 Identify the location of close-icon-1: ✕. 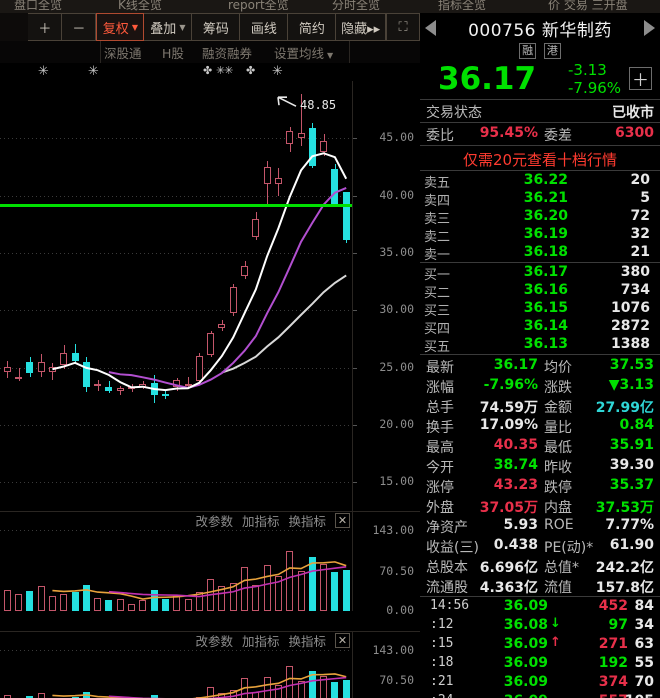
(342, 520).